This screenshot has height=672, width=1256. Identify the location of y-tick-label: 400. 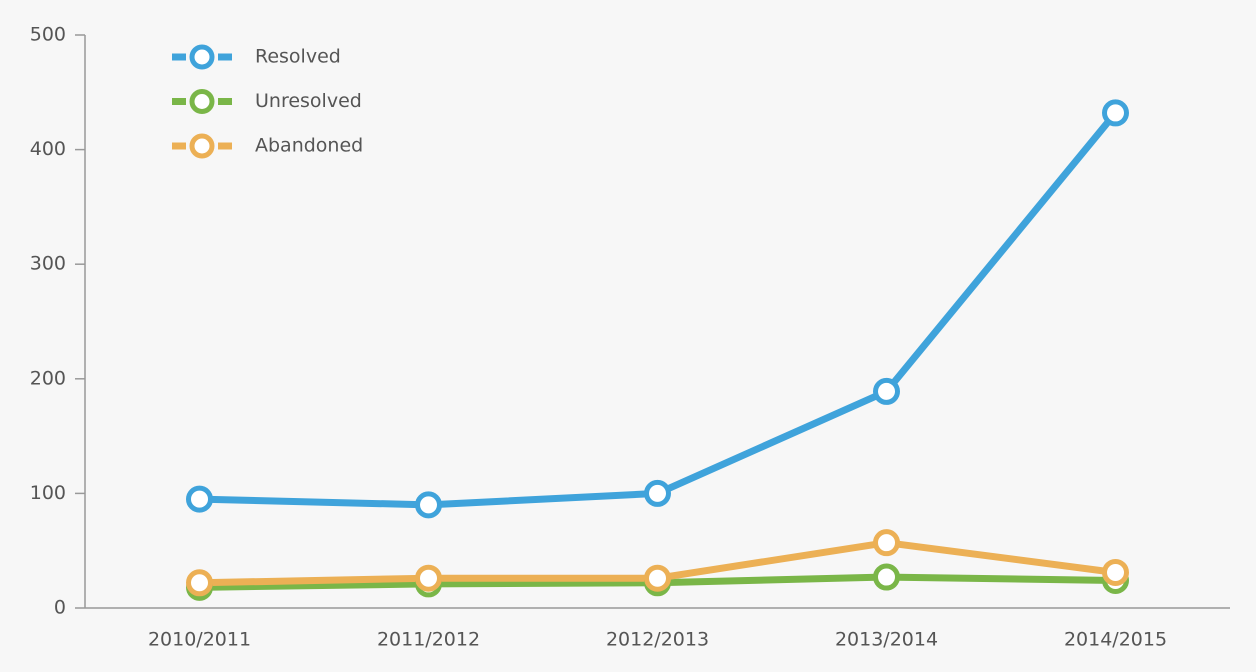
(48, 149).